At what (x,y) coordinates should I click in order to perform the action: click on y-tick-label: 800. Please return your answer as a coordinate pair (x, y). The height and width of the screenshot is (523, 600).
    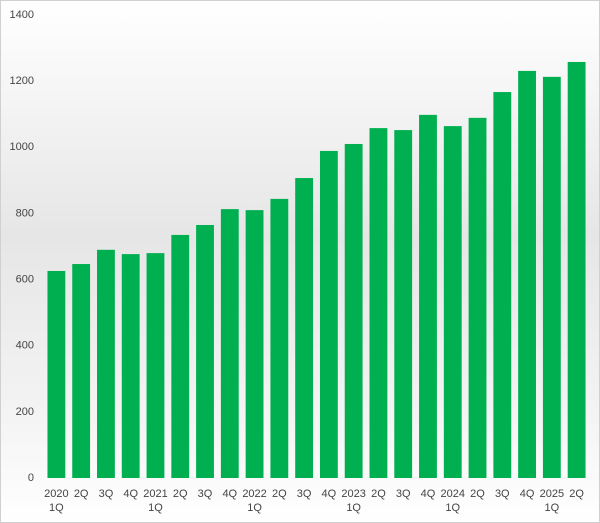
    Looking at the image, I should click on (25, 213).